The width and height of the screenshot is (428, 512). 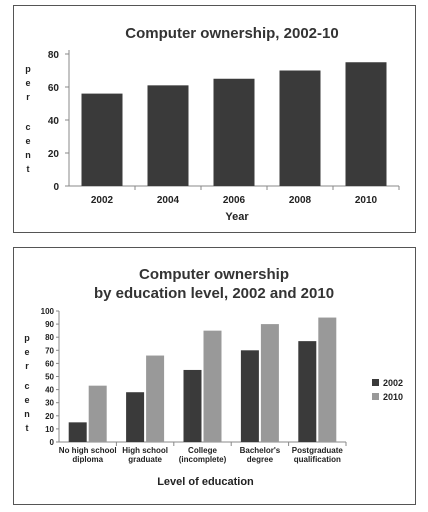 I want to click on legend-label-2010: 2010, so click(x=393, y=397).